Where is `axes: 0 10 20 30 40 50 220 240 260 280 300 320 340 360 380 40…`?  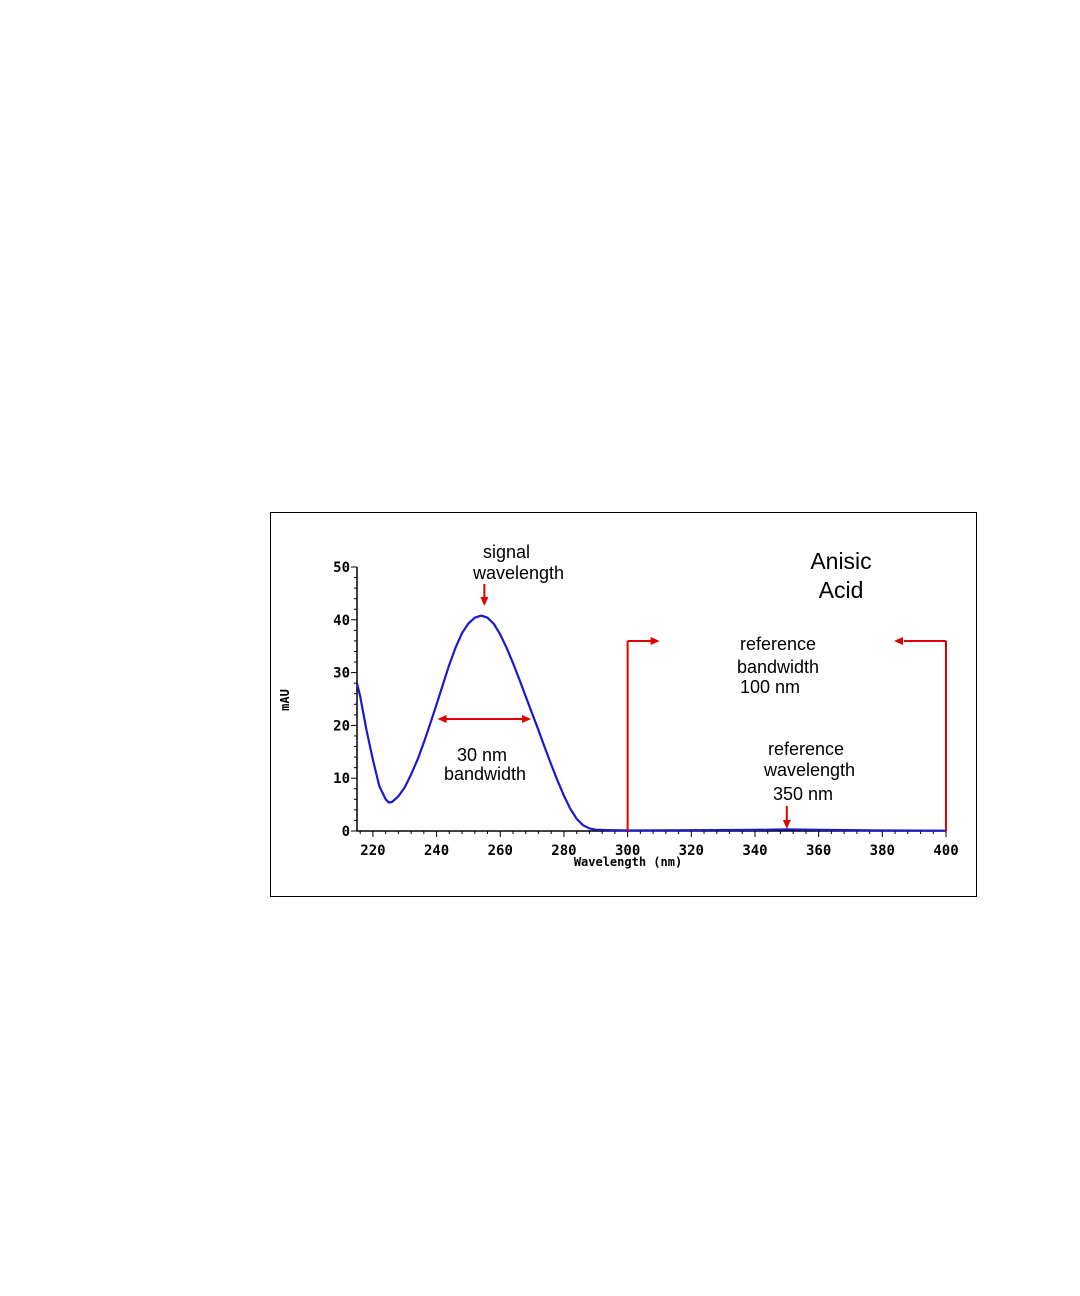 axes: 0 10 20 30 40 50 220 240 260 280 300 320 340 360 380 40… is located at coordinates (646, 709).